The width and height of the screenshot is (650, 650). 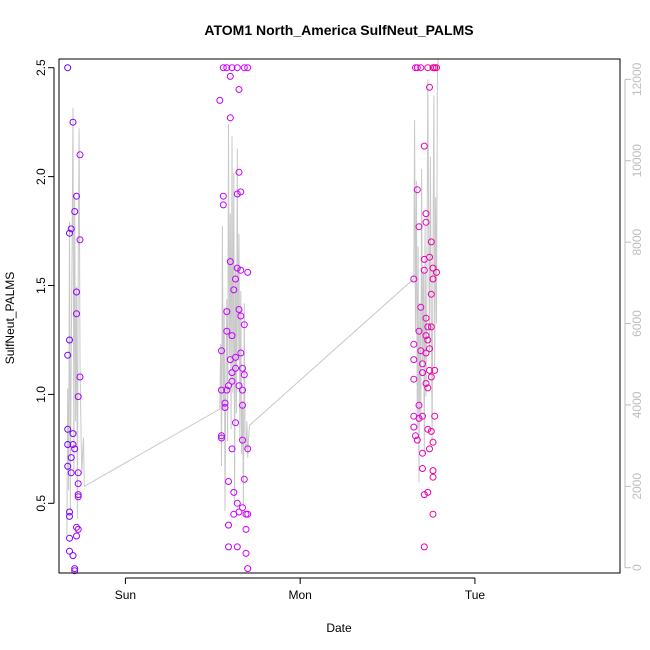 I want to click on x-axis: Sun Mon Tue, so click(x=300, y=589).